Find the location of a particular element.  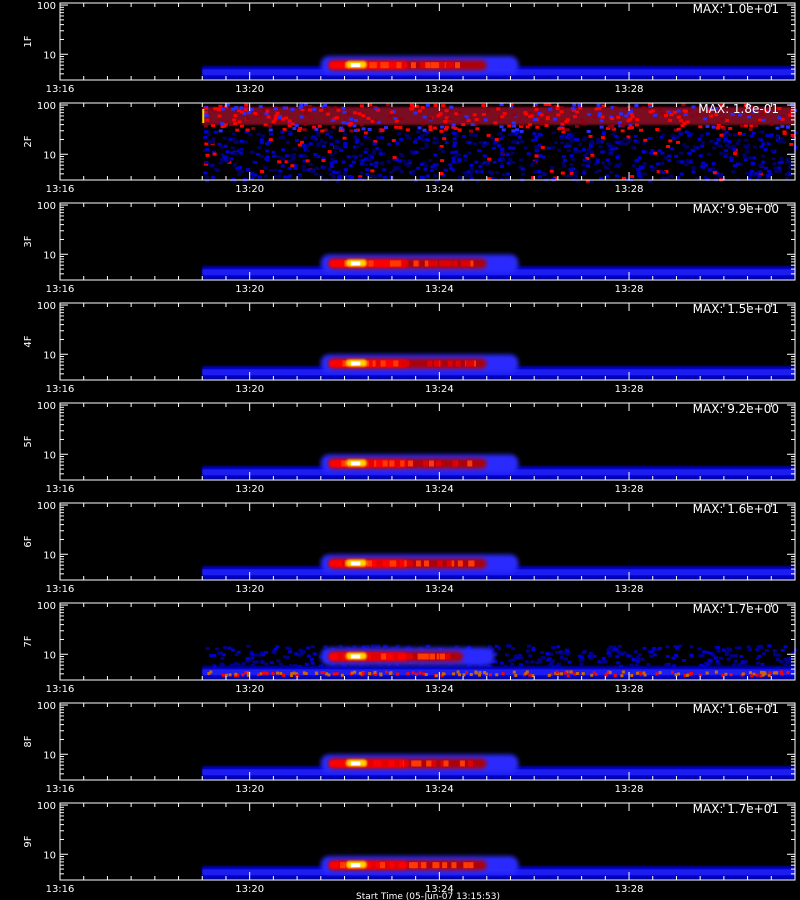

y-axis-label: 6F is located at coordinates (28, 541).